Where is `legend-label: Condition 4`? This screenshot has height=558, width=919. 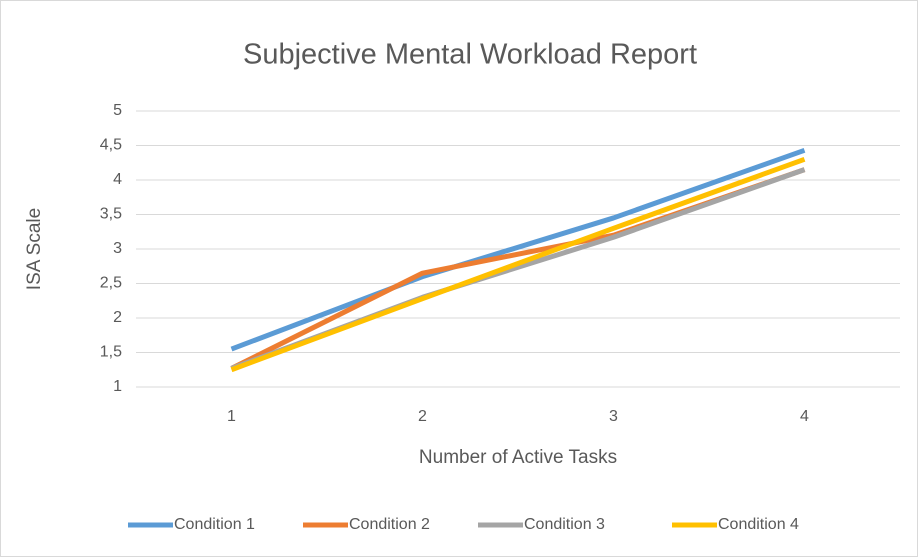 legend-label: Condition 4 is located at coordinates (758, 524).